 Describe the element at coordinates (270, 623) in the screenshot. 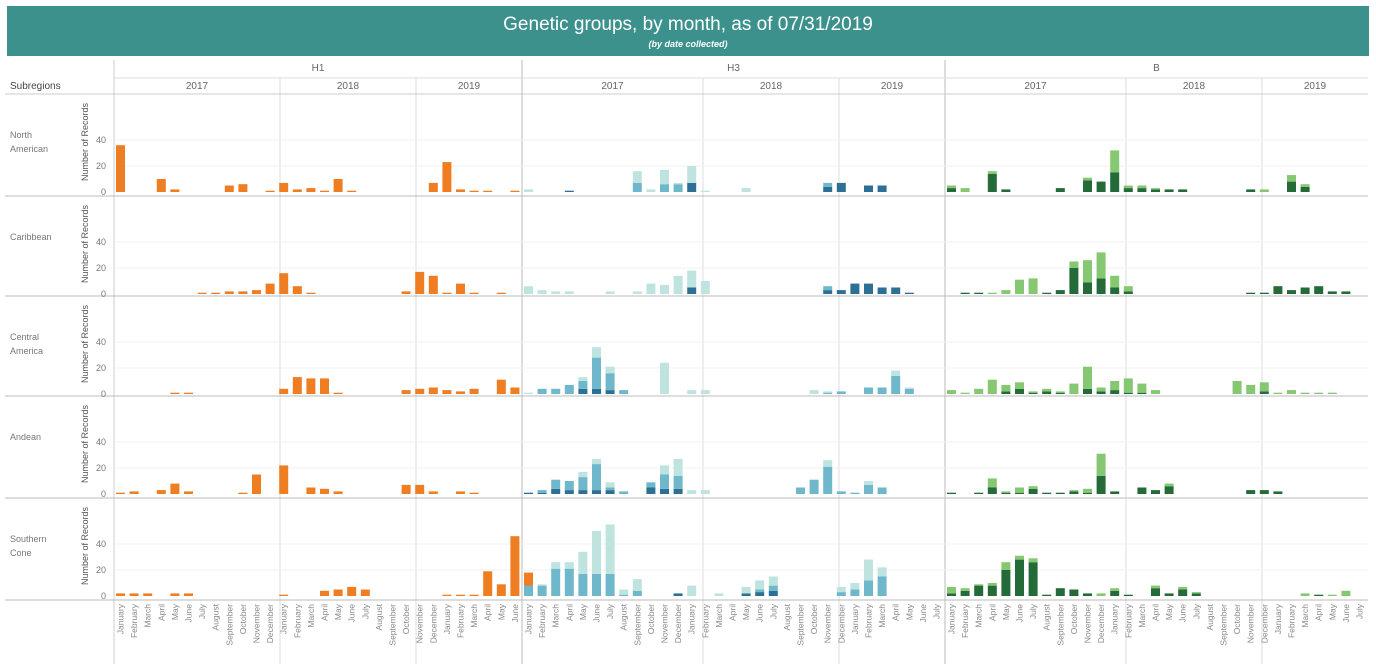

I see `x-tick-label: December` at that location.